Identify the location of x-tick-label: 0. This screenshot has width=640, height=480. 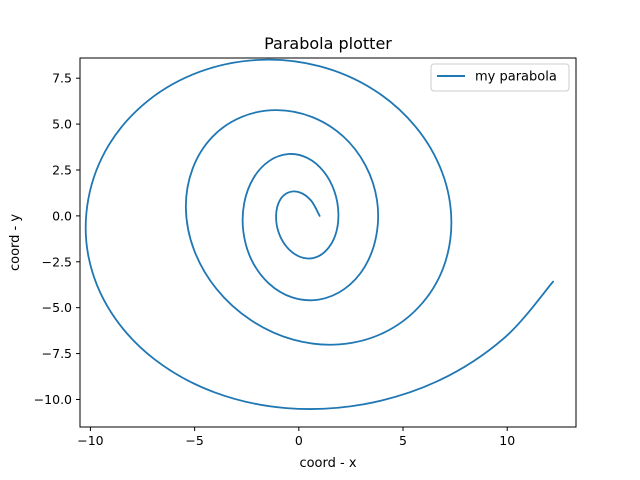
(299, 440).